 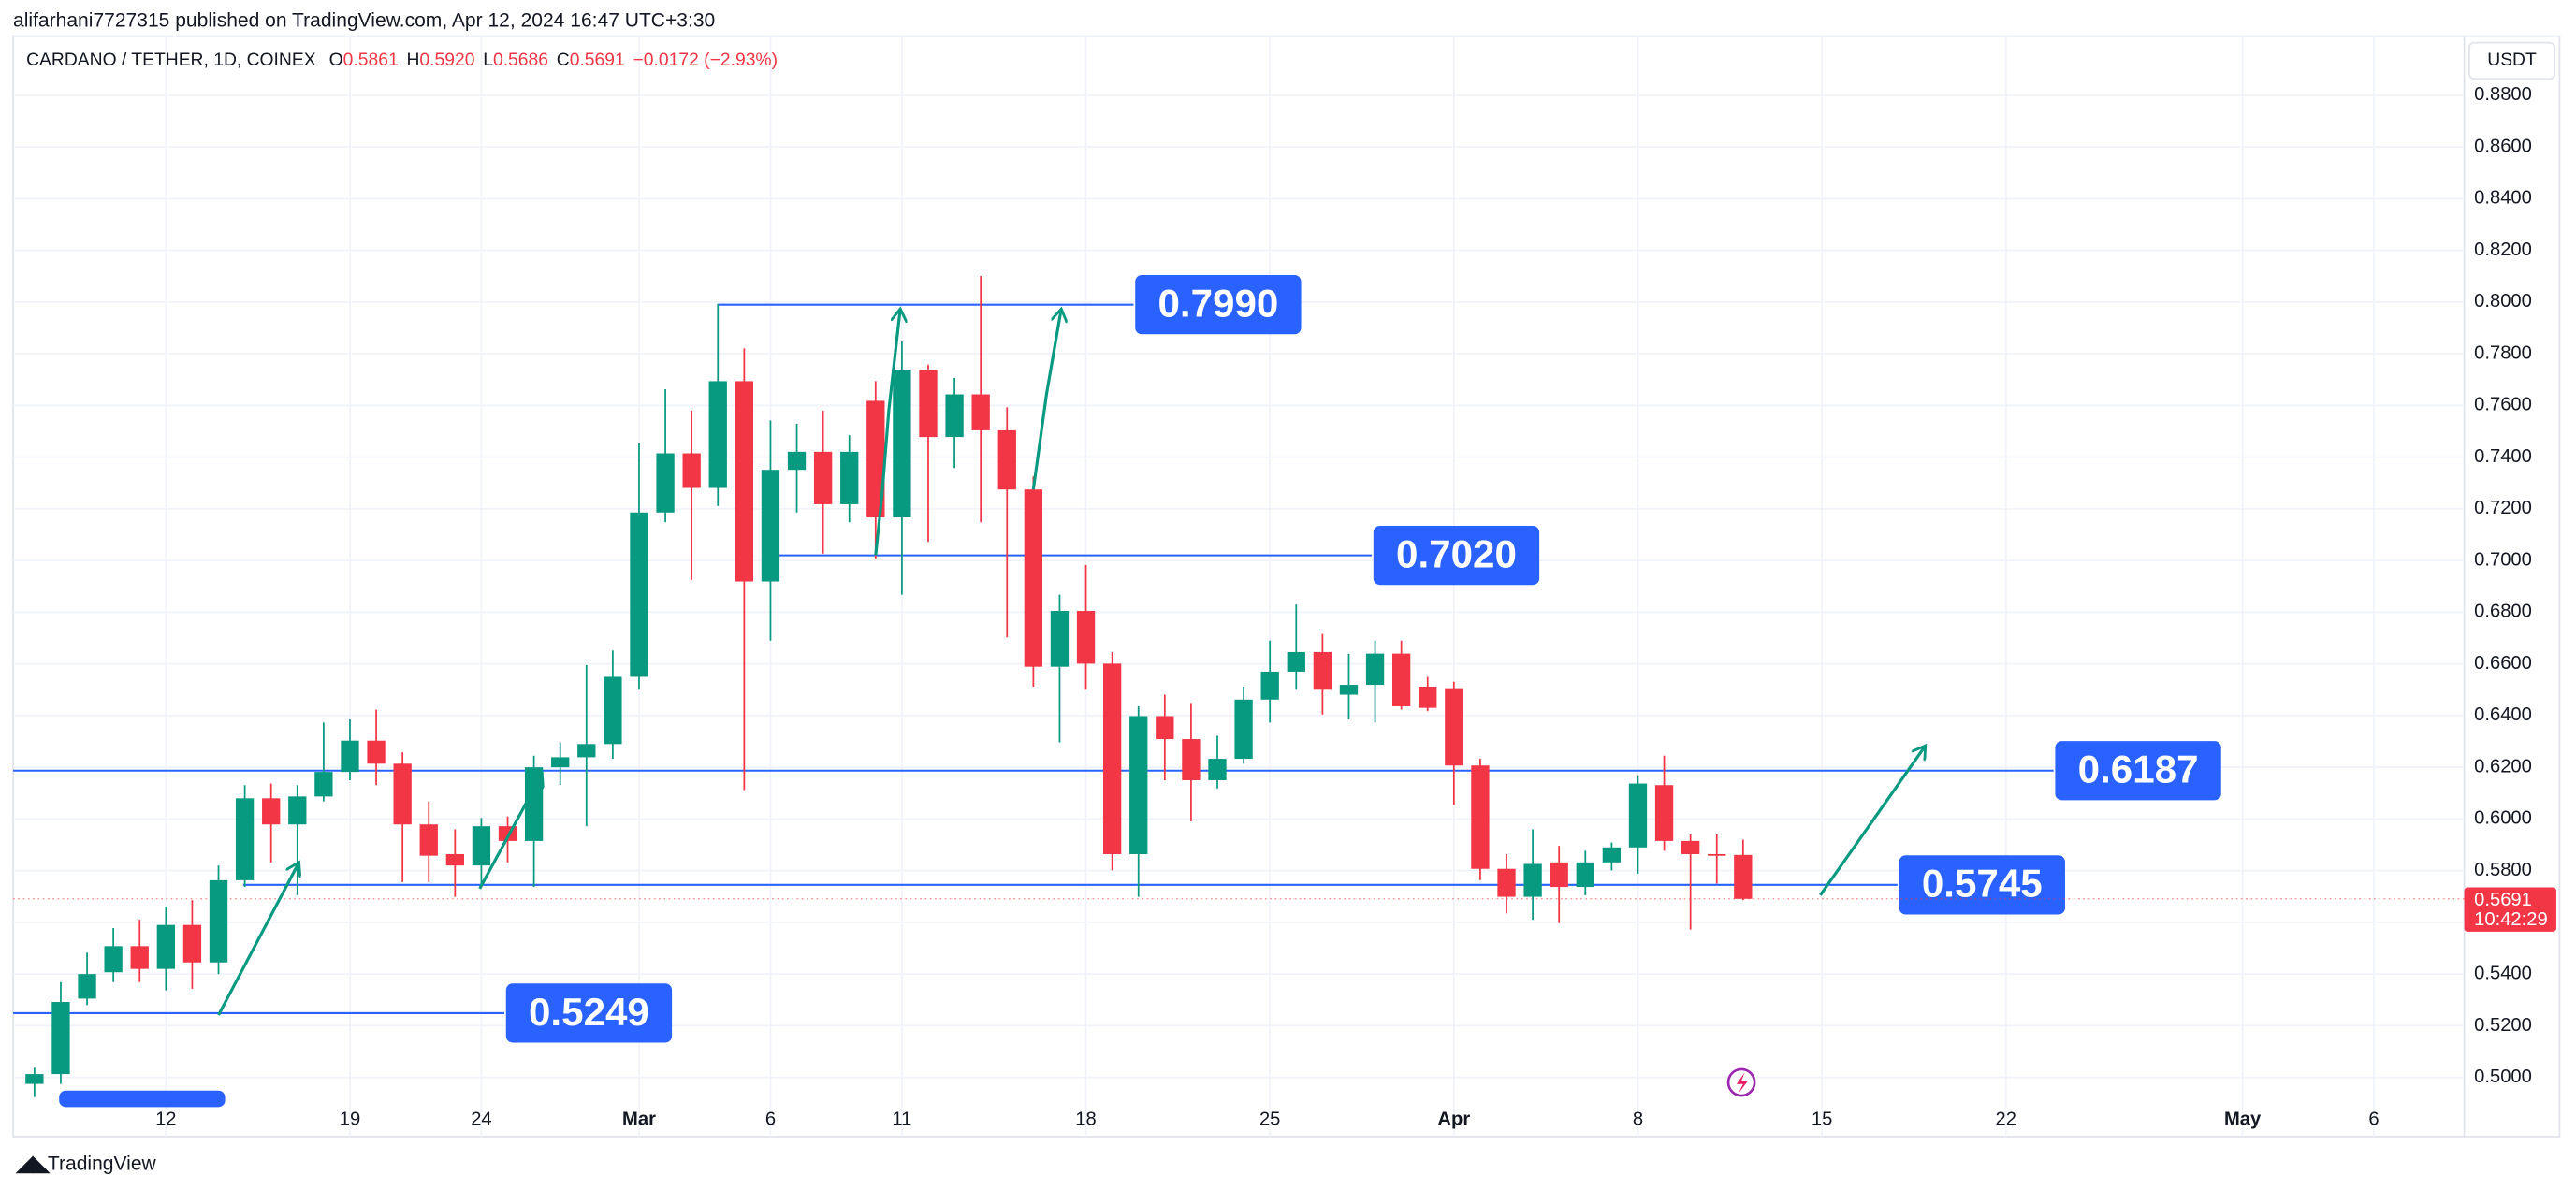 I want to click on level-label: 0.5249, so click(x=589, y=1012).